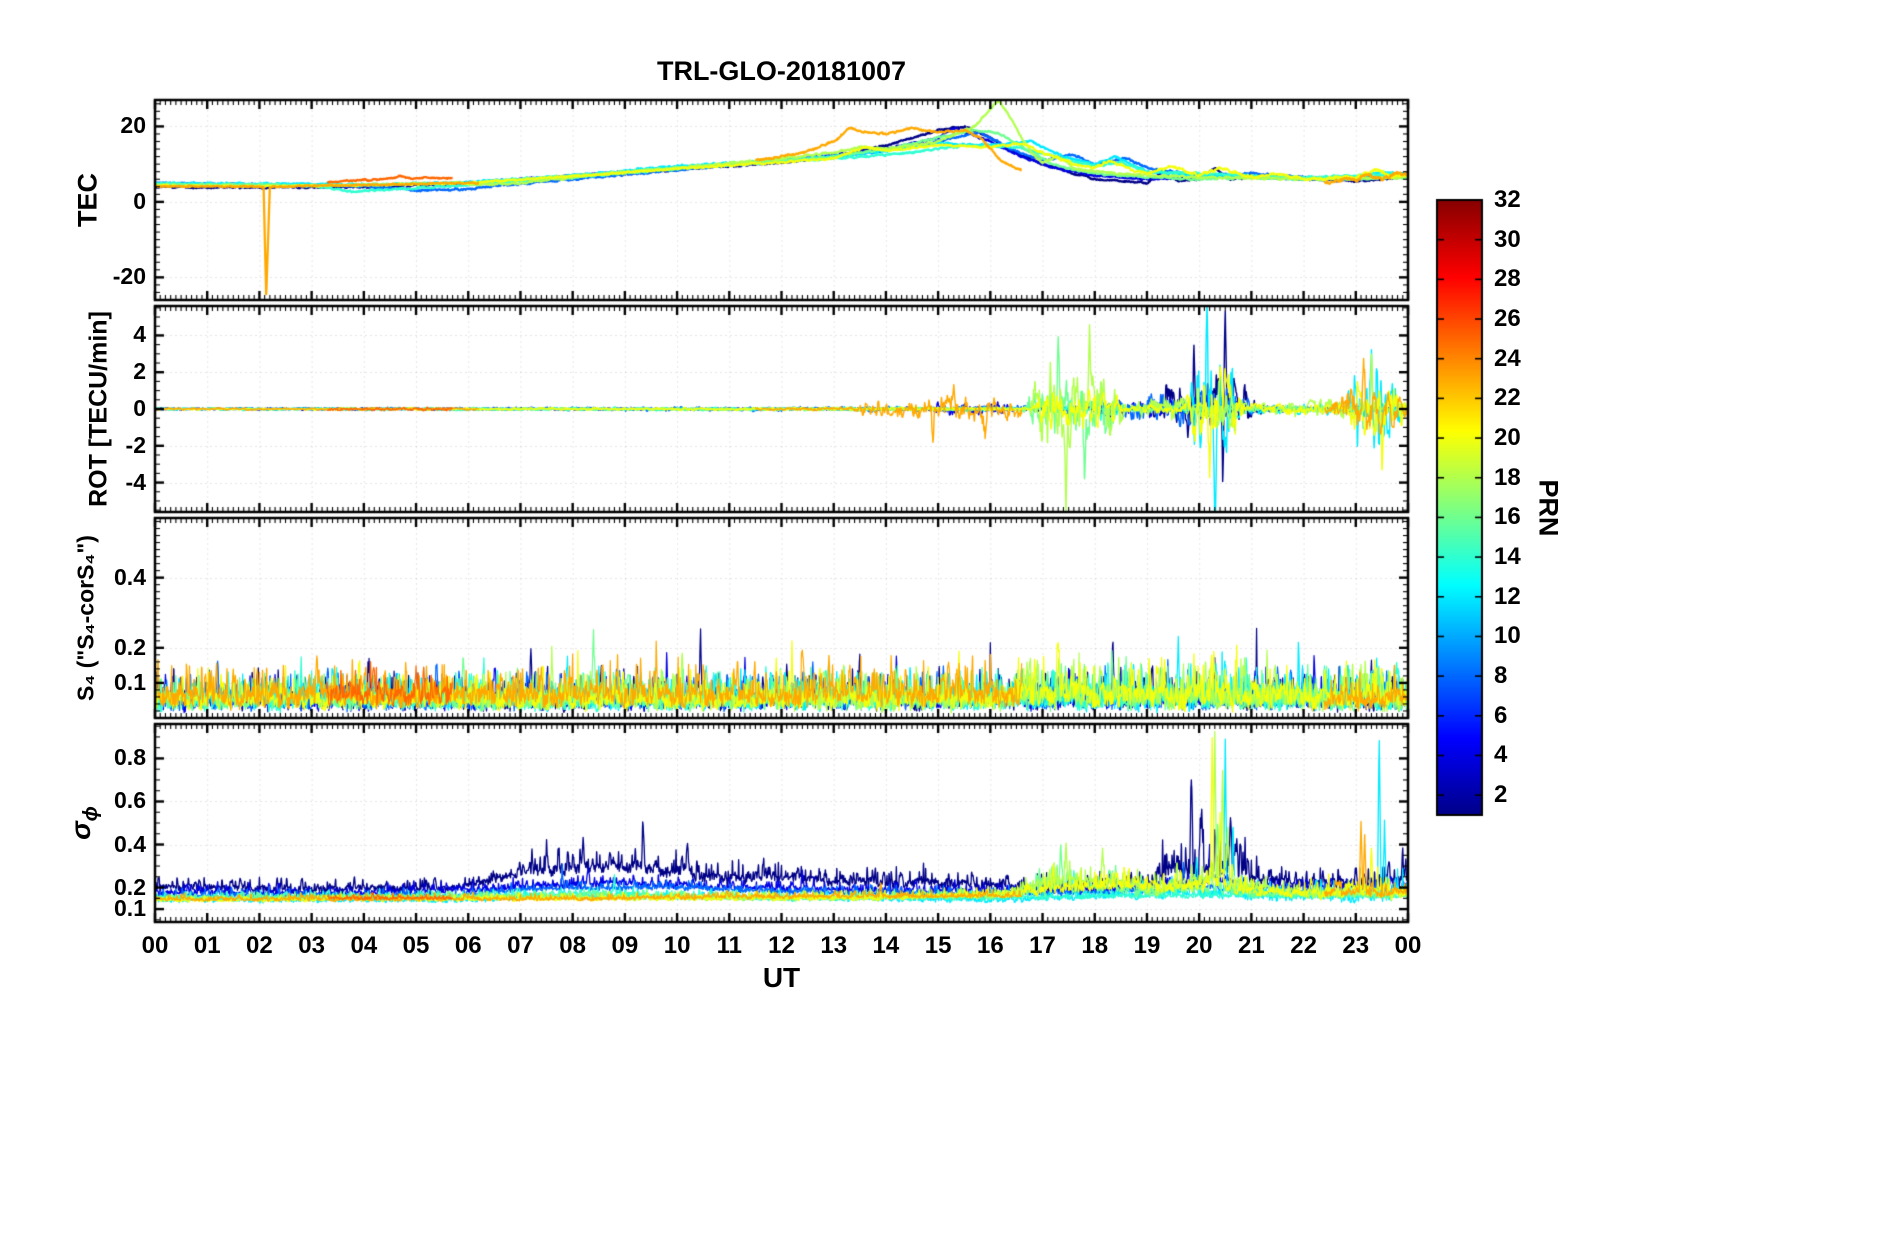 The image size is (1902, 1236). What do you see at coordinates (990, 945) in the screenshot?
I see `x-tick-label: 16` at bounding box center [990, 945].